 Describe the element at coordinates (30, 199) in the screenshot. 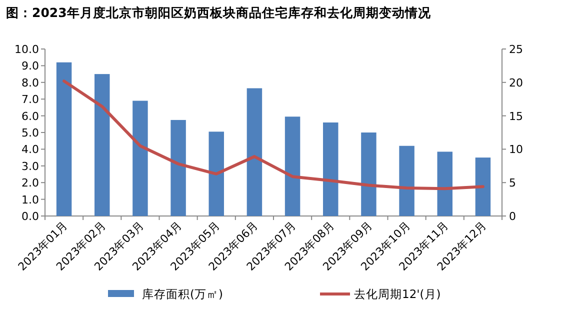

I see `y-tick-label: 1.0` at that location.